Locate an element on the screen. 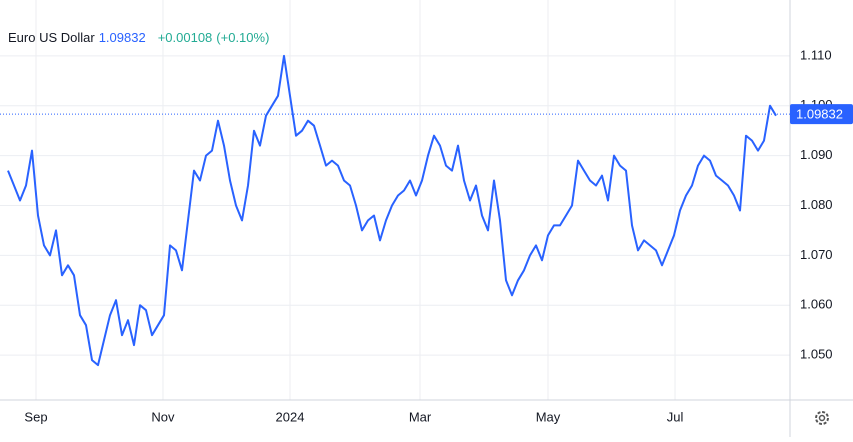 The image size is (853, 442). x-tick-label: Mar is located at coordinates (420, 416).